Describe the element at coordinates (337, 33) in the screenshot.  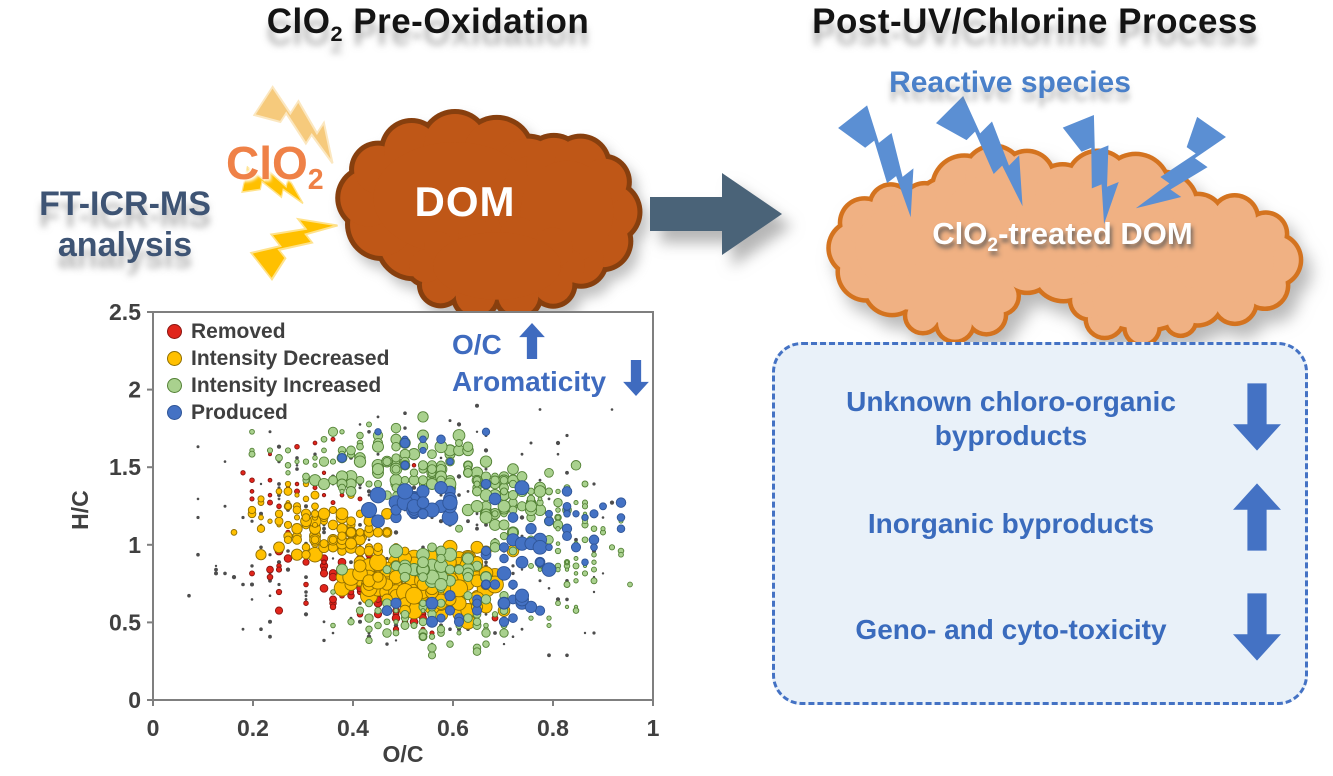
I see `left-title-subscript: 2` at that location.